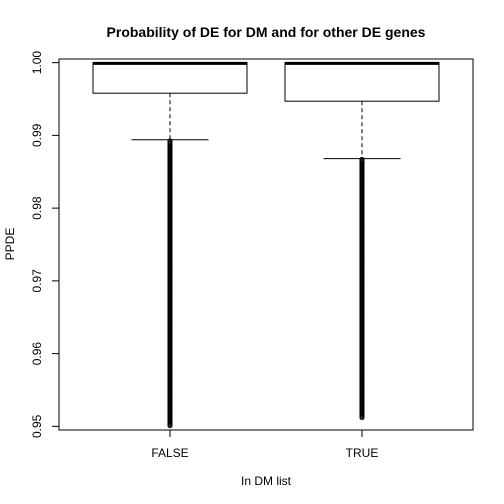 This screenshot has height=504, width=504. I want to click on y-axis-label: PPDE, so click(10, 244).